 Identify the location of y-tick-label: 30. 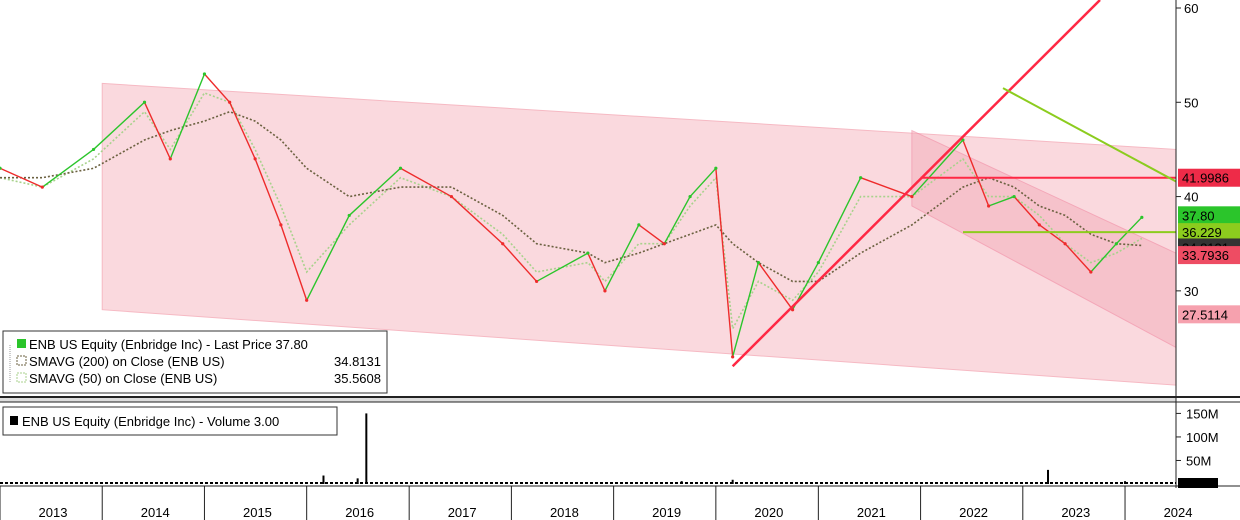
(1191, 291).